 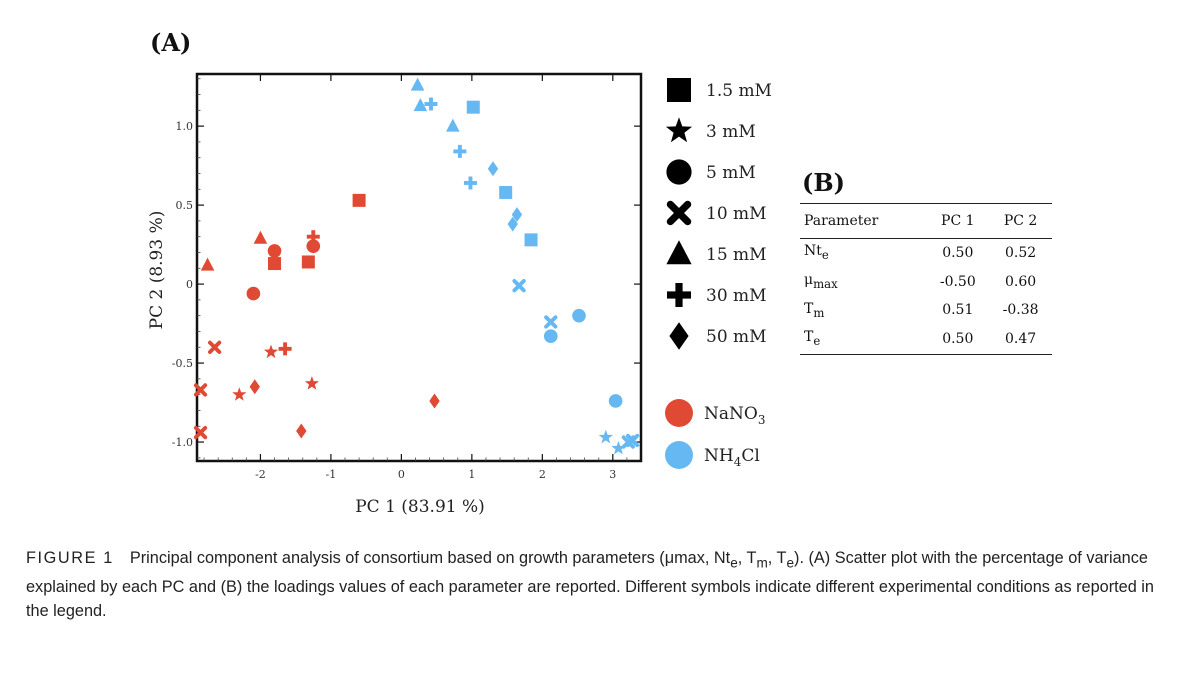 What do you see at coordinates (731, 132) in the screenshot?
I see `legend-label: 3 mM` at bounding box center [731, 132].